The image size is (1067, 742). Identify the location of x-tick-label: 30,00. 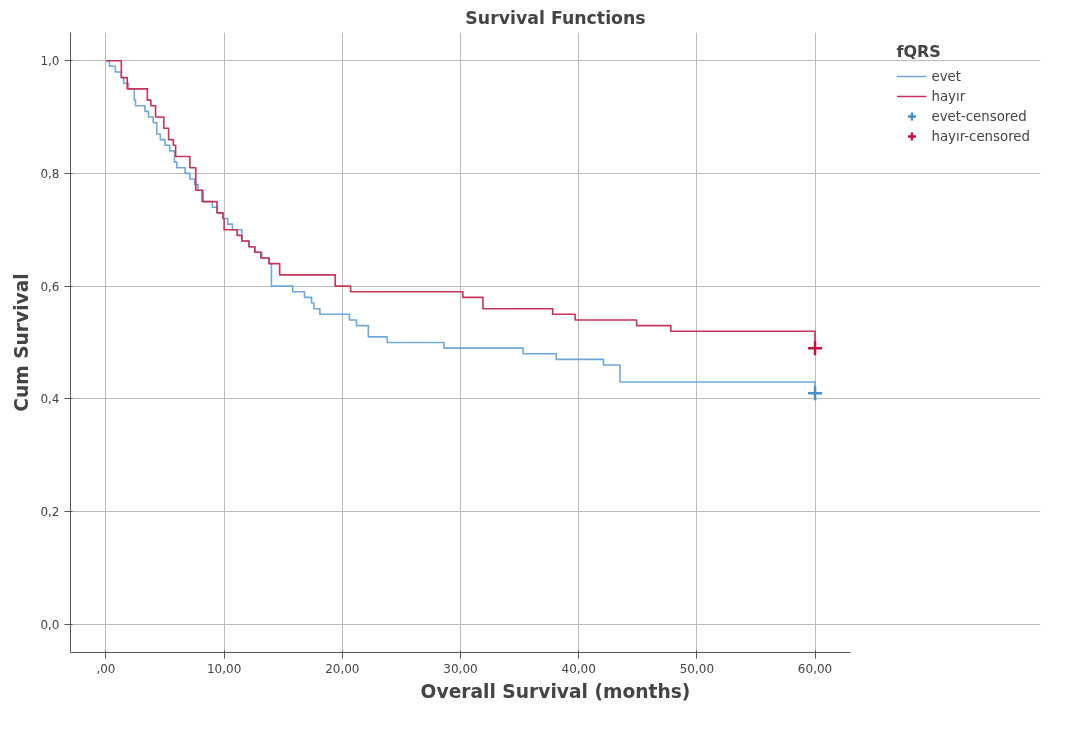
(460, 668).